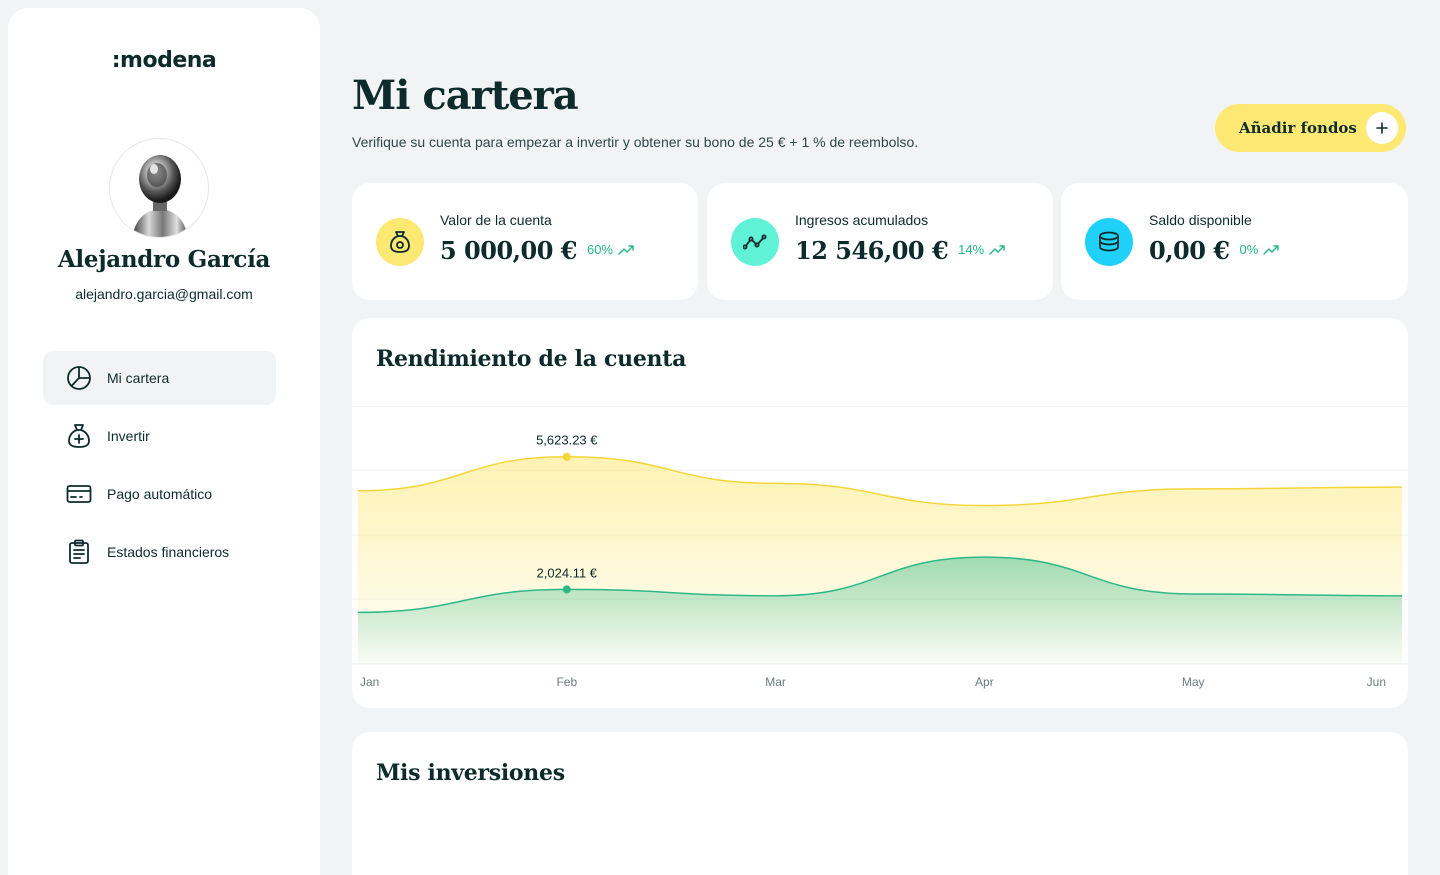  What do you see at coordinates (1298, 128) in the screenshot?
I see `add-funds-label: Añadir fondos` at bounding box center [1298, 128].